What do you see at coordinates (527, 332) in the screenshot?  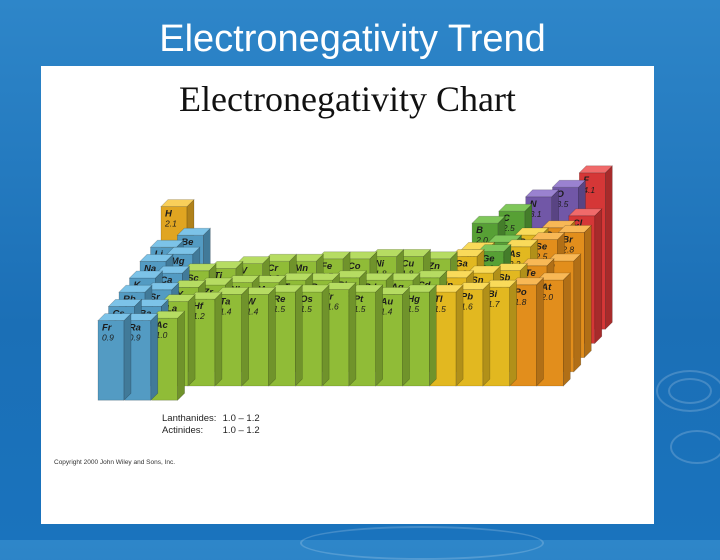 I see `element-cell-po: Po1.8` at bounding box center [527, 332].